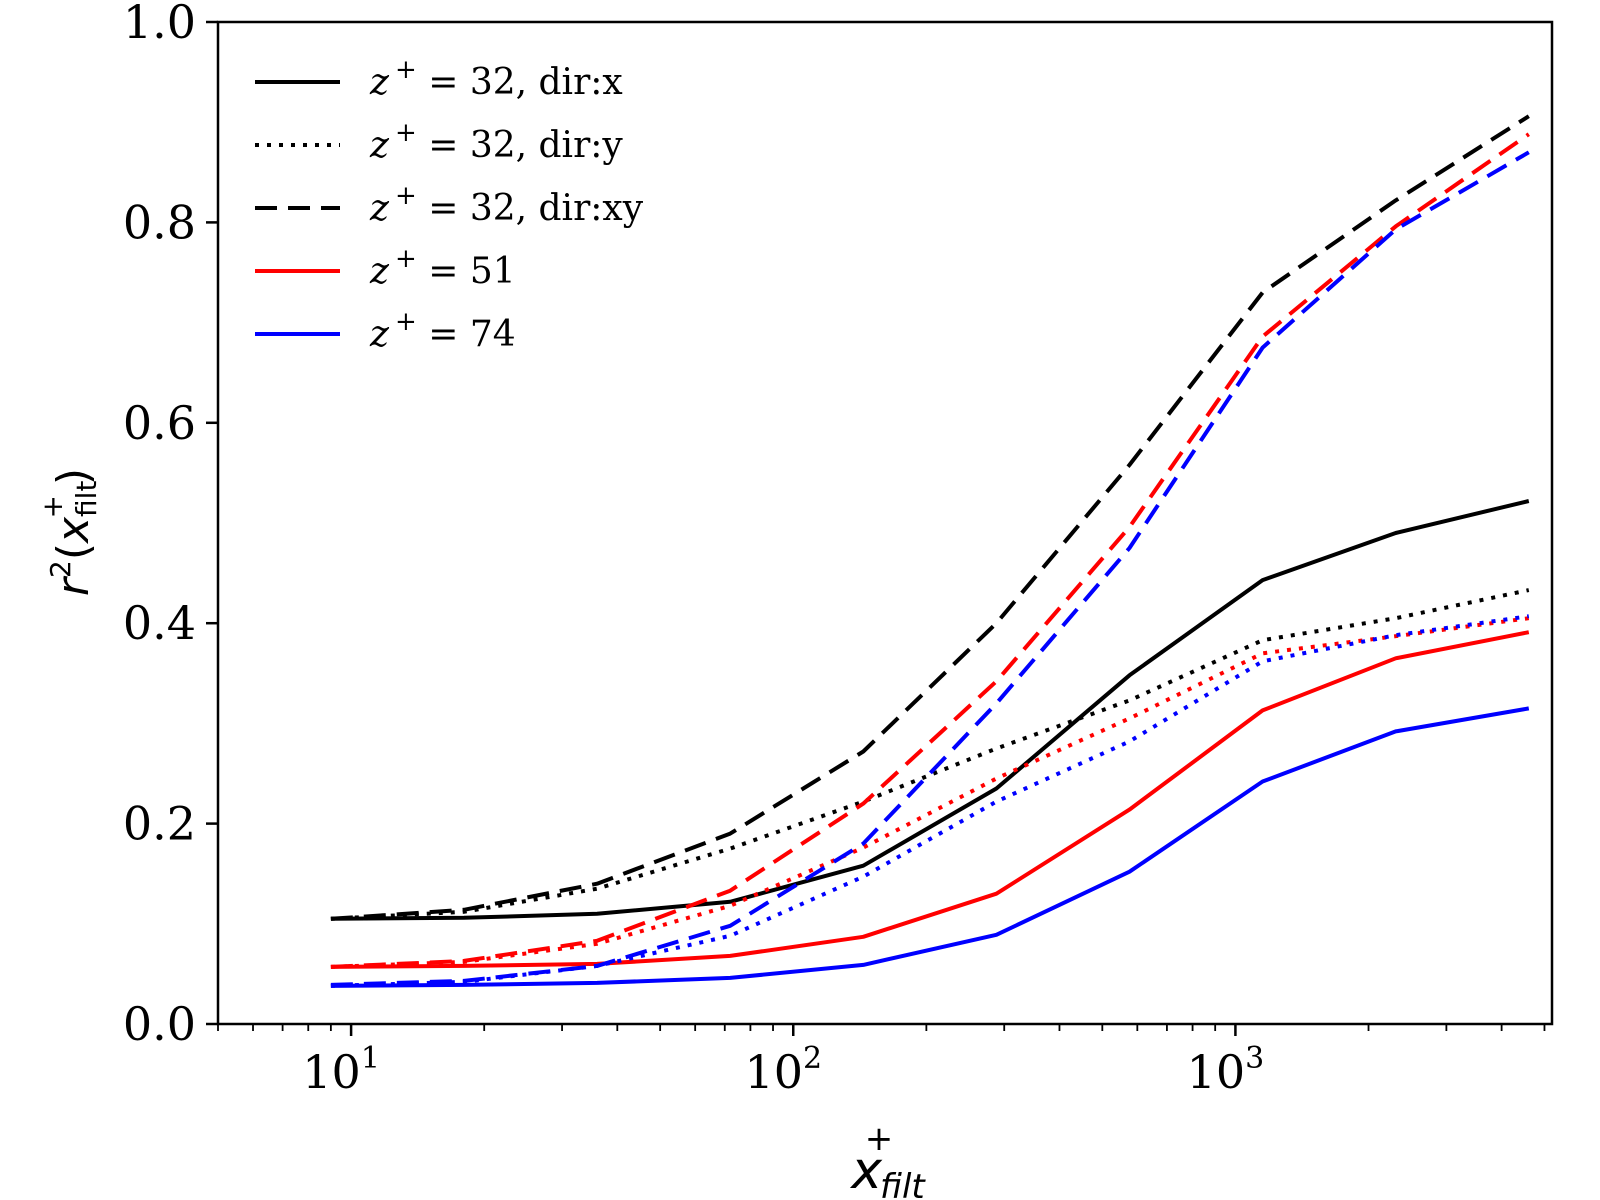  I want to click on y-axis-label-var-sup: +, so click(52, 506).